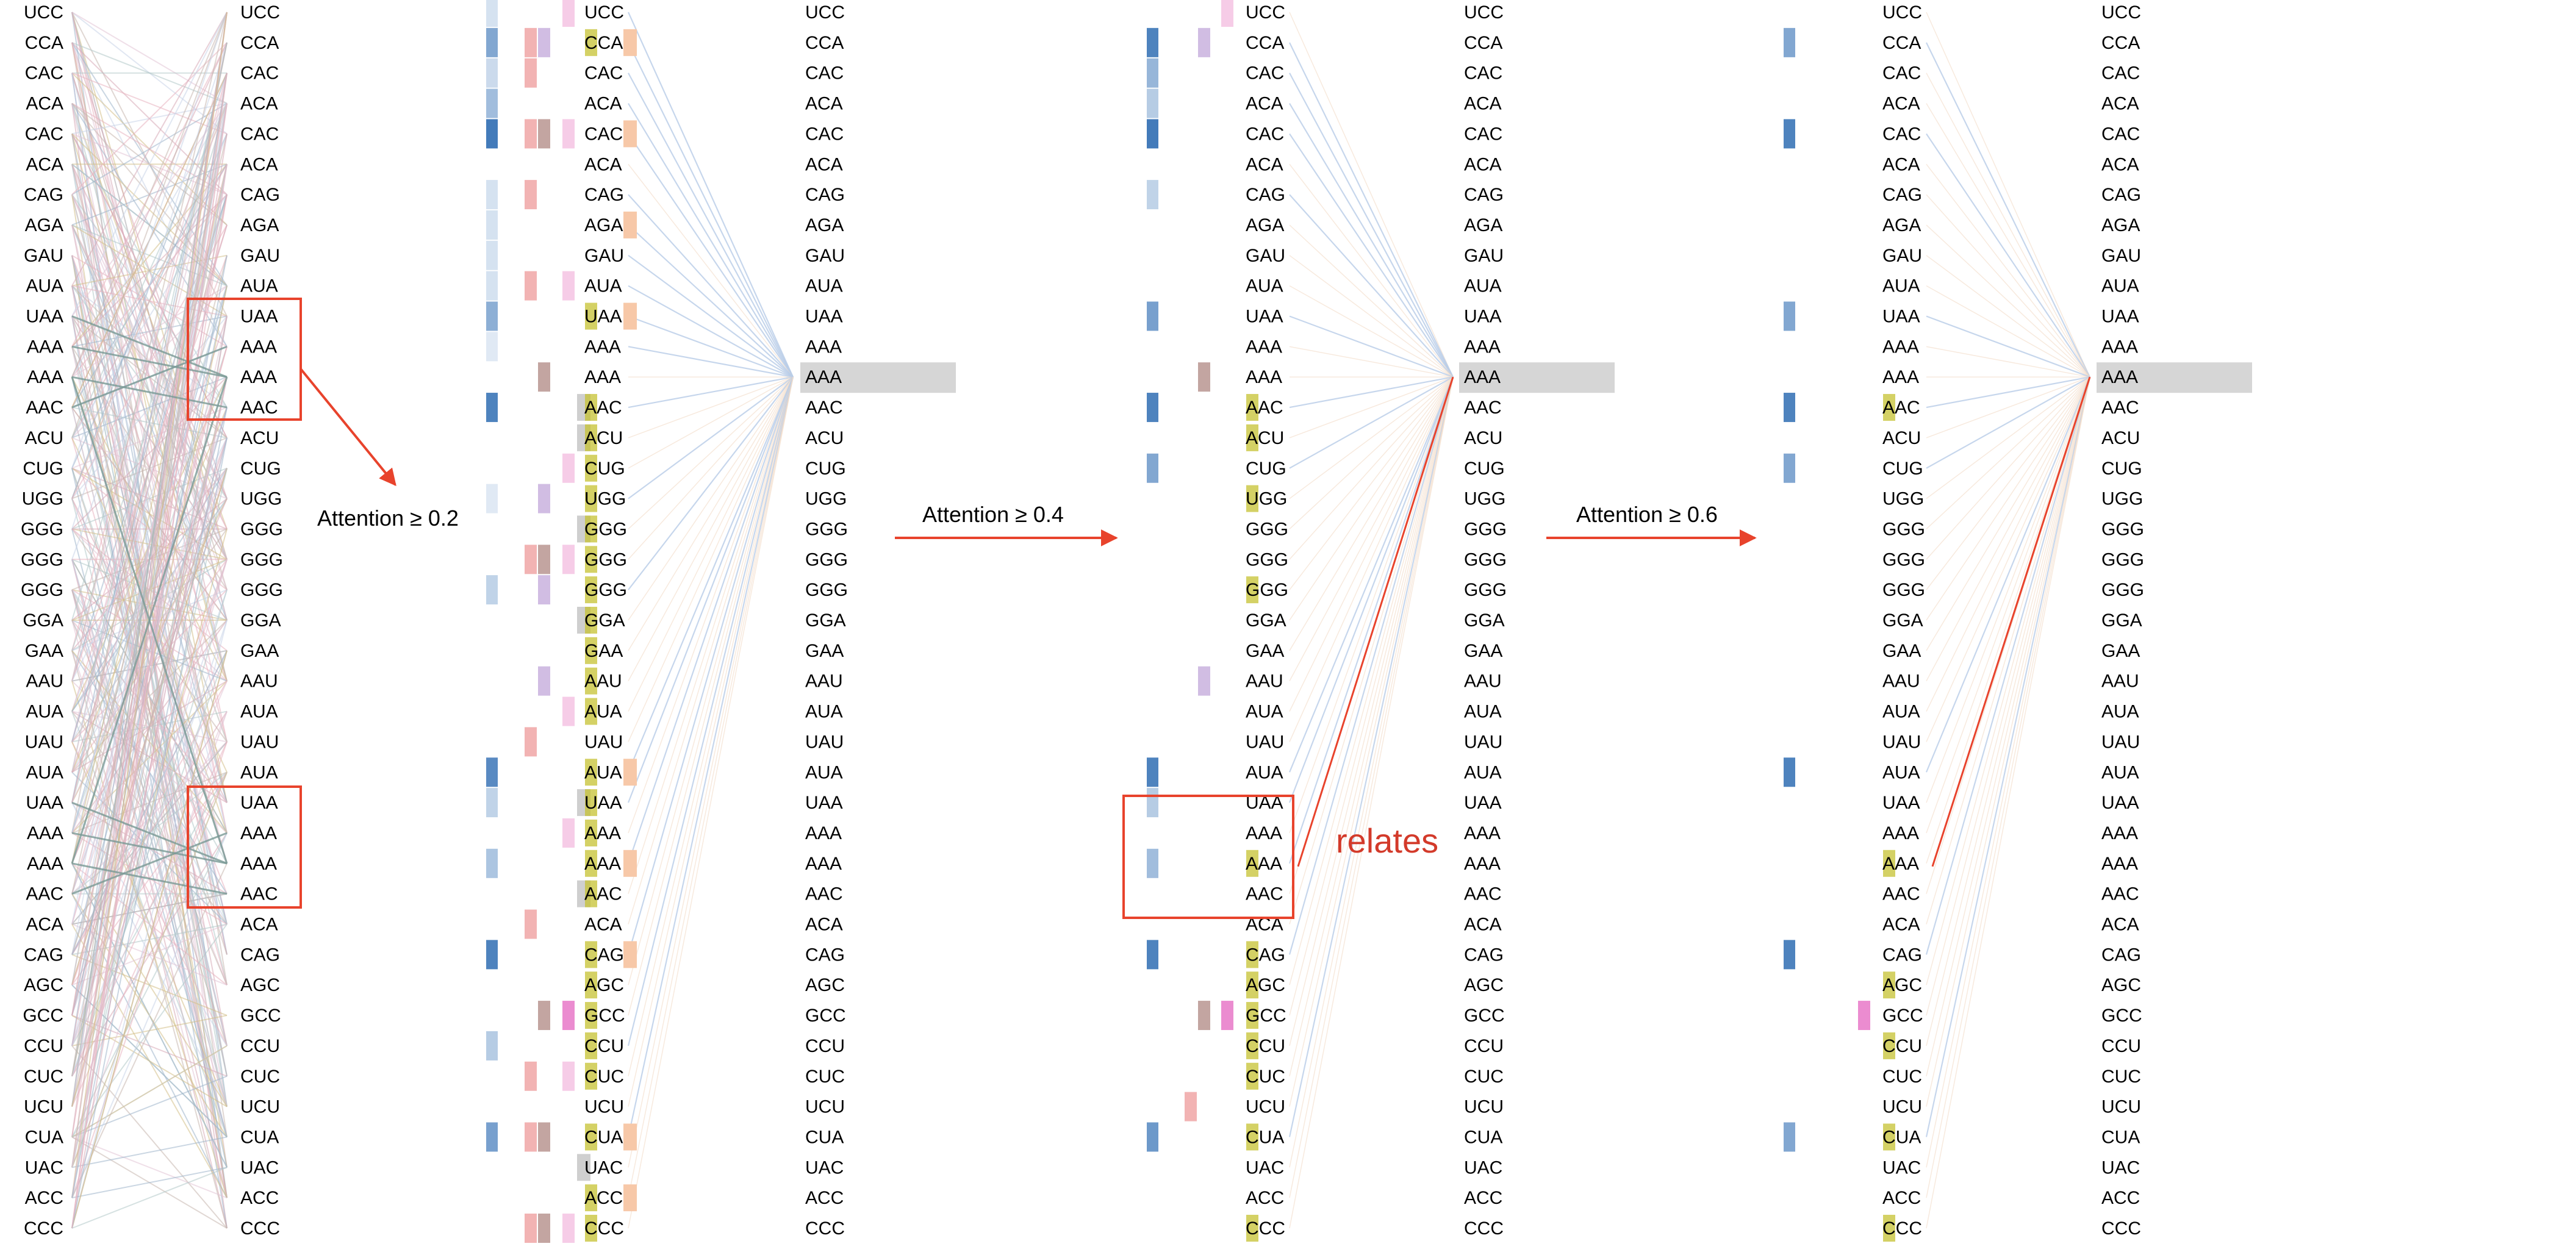 The width and height of the screenshot is (2576, 1252). Describe the element at coordinates (260, 985) in the screenshot. I see `codon-label-right: AGC` at that location.